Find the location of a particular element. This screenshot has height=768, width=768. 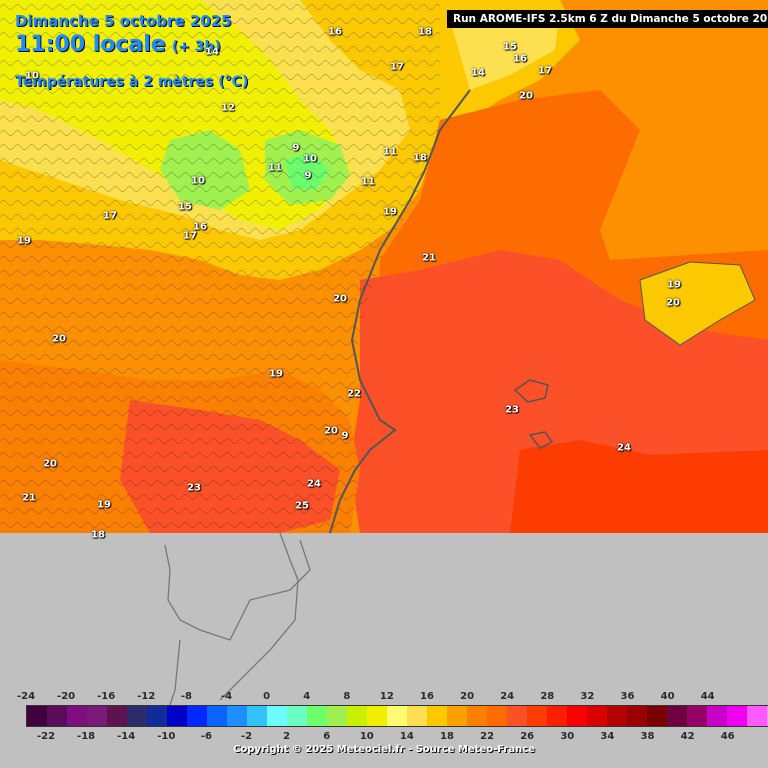

legend-tick-bottom: 46 is located at coordinates (727, 736).